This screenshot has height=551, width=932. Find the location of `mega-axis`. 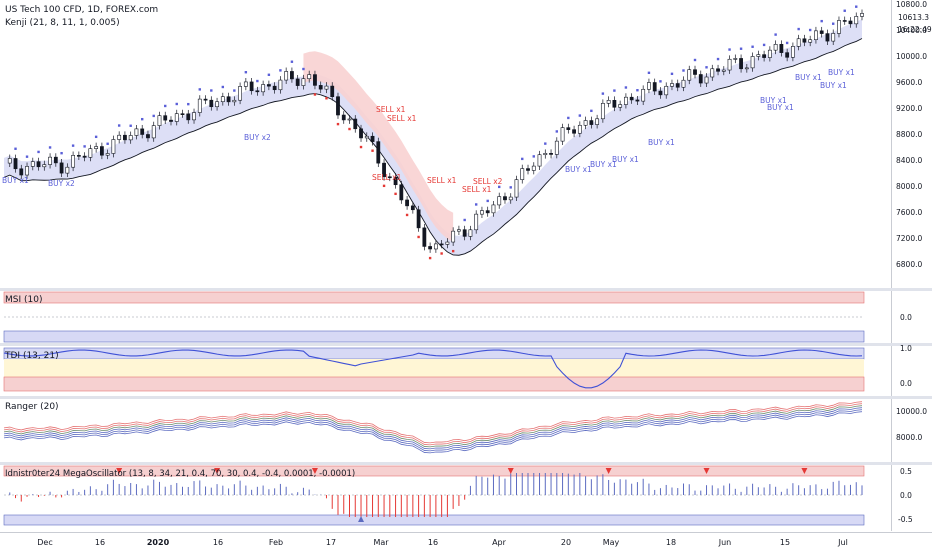

mega-axis is located at coordinates (911, 498).